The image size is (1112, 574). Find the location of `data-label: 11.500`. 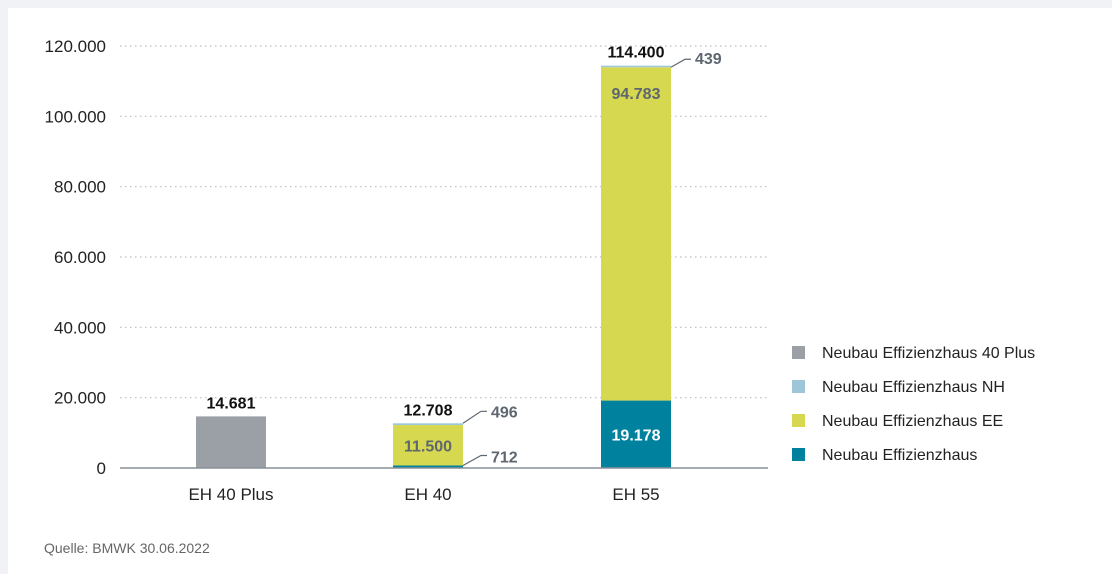

data-label: 11.500 is located at coordinates (428, 446).